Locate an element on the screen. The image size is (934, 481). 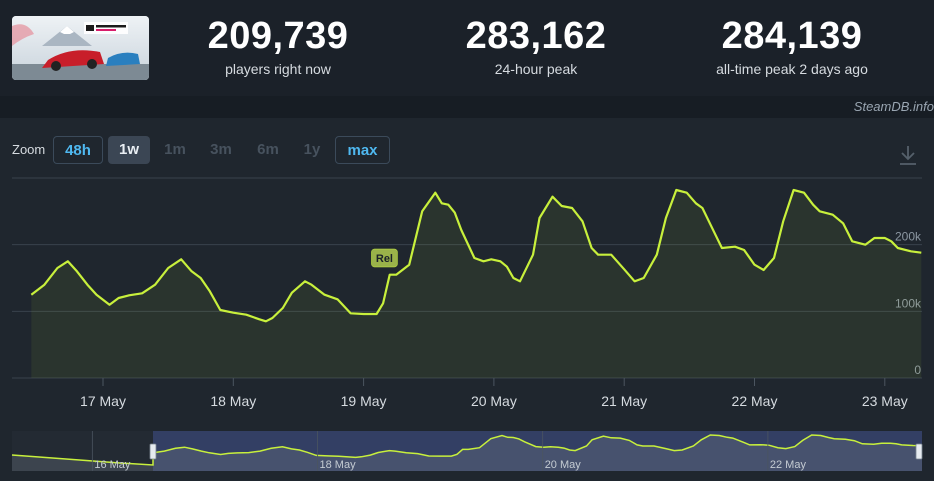
zoom-1m-button: 1m is located at coordinates (175, 149).